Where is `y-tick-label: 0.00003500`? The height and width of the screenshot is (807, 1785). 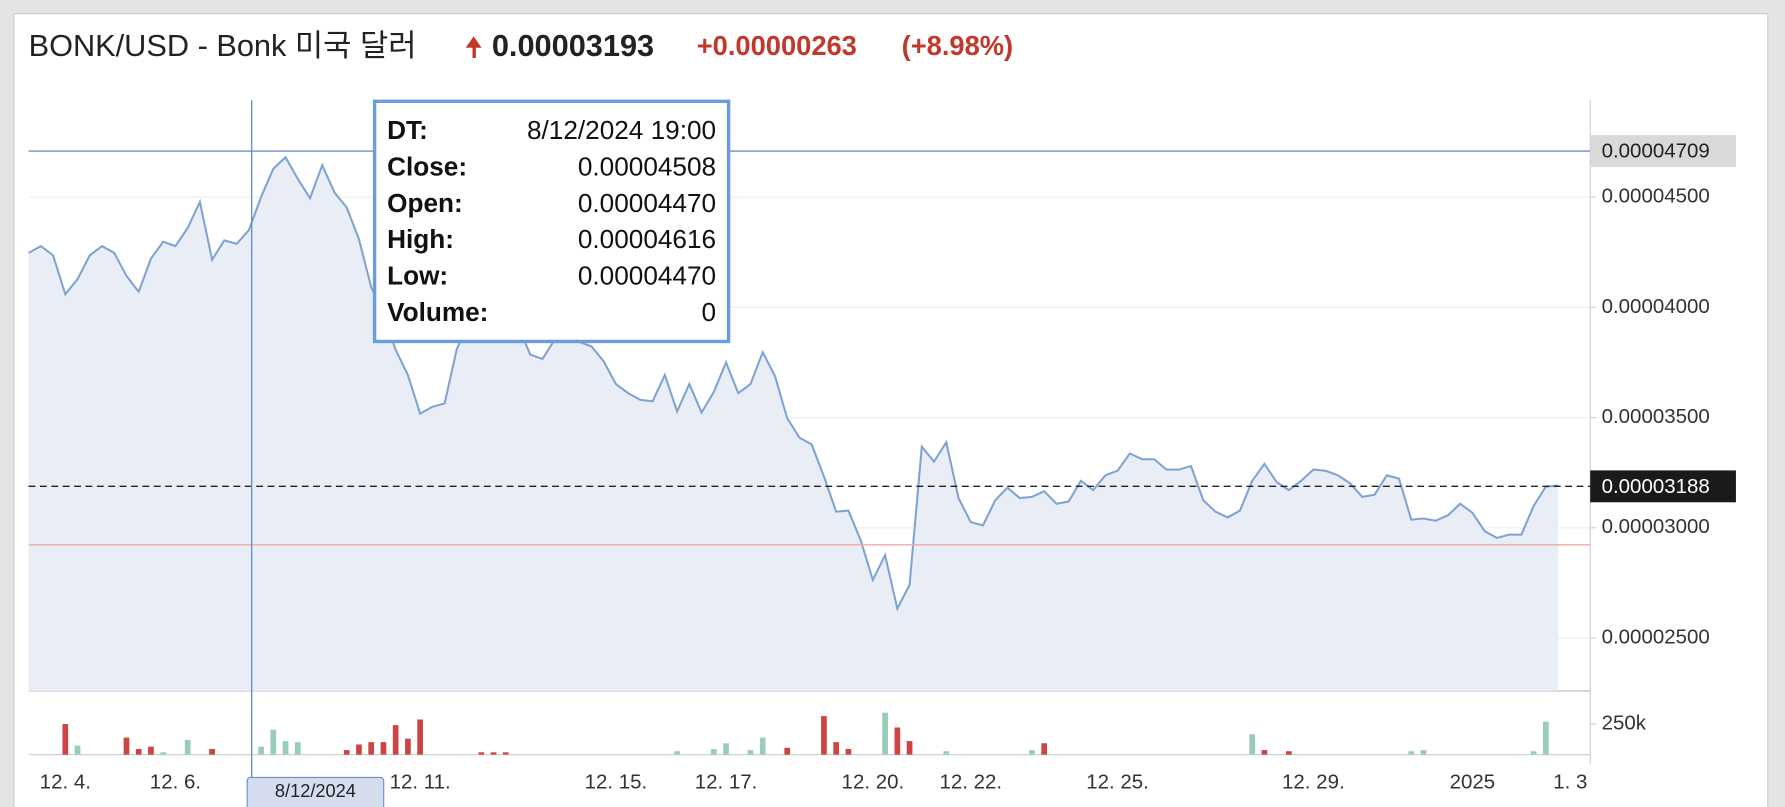
y-tick-label: 0.00003500 is located at coordinates (1656, 416).